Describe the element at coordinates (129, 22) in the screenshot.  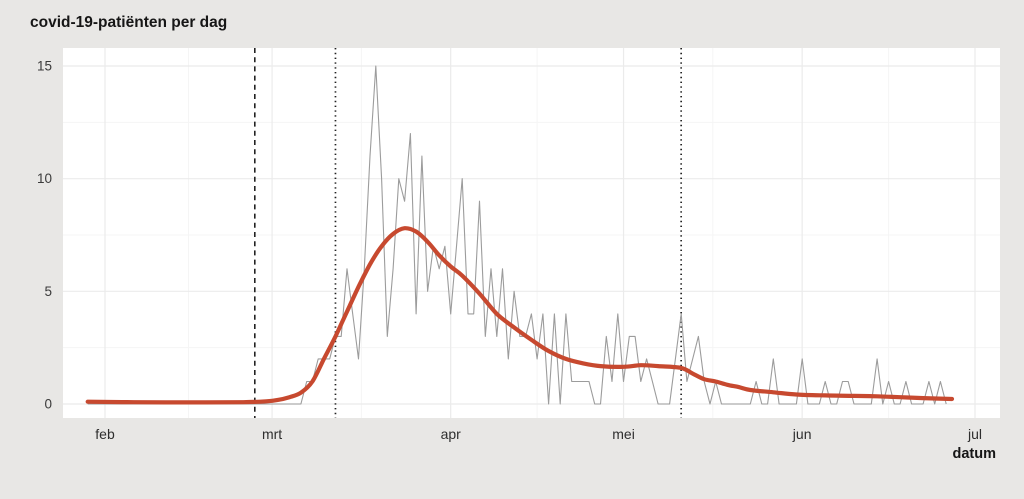
I see `chart-title: covid-19-patiënten per dag` at that location.